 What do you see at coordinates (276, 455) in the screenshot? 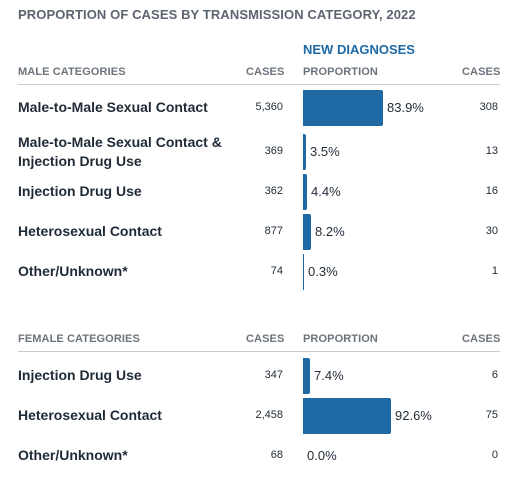
I see `cases-value: 68` at bounding box center [276, 455].